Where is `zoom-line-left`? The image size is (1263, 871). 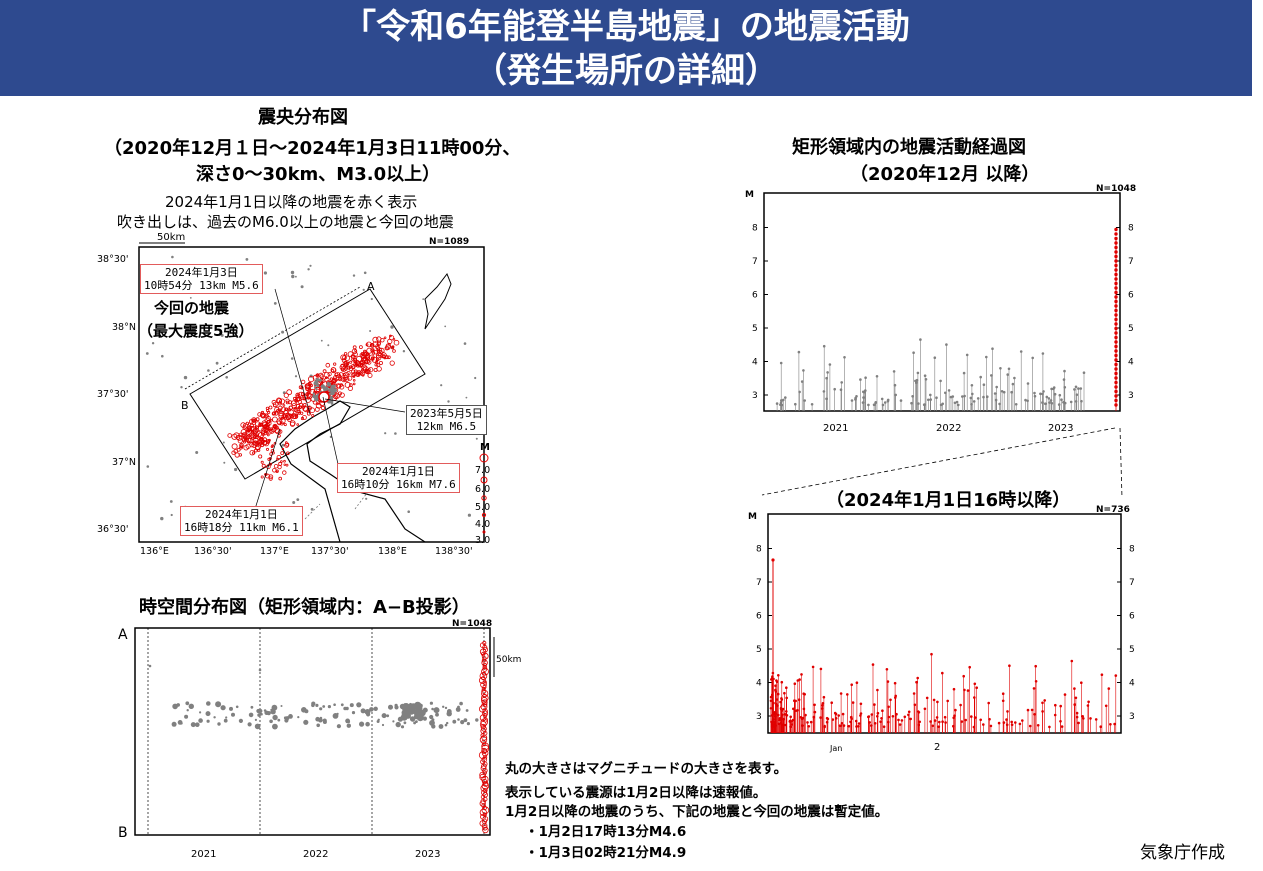 zoom-line-left is located at coordinates (938, 461).